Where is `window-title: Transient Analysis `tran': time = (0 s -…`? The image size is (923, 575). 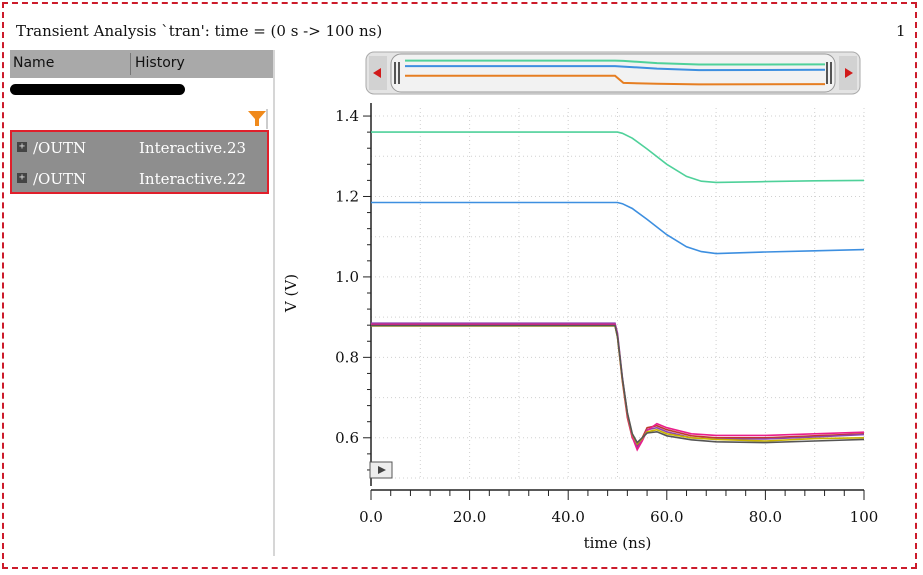
window-title: Transient Analysis `tran': time = (0 s -… is located at coordinates (199, 31).